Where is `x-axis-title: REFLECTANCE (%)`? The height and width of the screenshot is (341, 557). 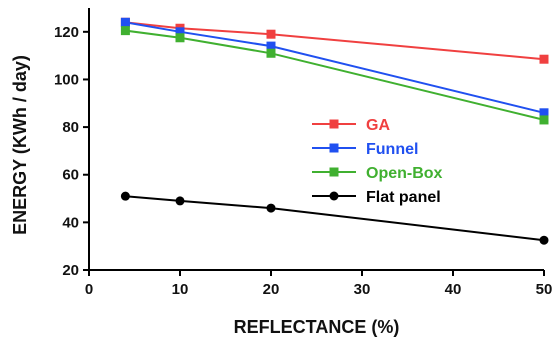
x-axis-title: REFLECTANCE (%) is located at coordinates (317, 327).